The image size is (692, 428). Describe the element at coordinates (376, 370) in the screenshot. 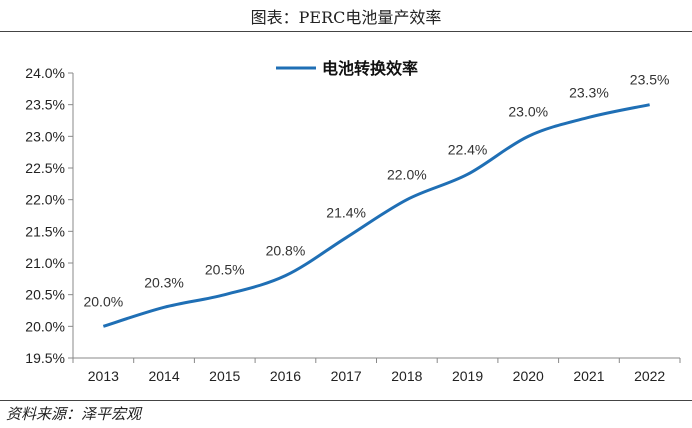

I see `x-axis: 2013 2014 2015 2016 2017 2018 2019 2020 2021 2022` at that location.